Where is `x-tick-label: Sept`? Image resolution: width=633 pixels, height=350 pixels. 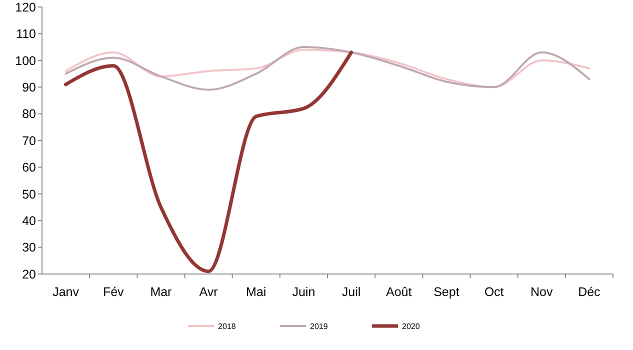
x-tick-label: Sept is located at coordinates (447, 292).